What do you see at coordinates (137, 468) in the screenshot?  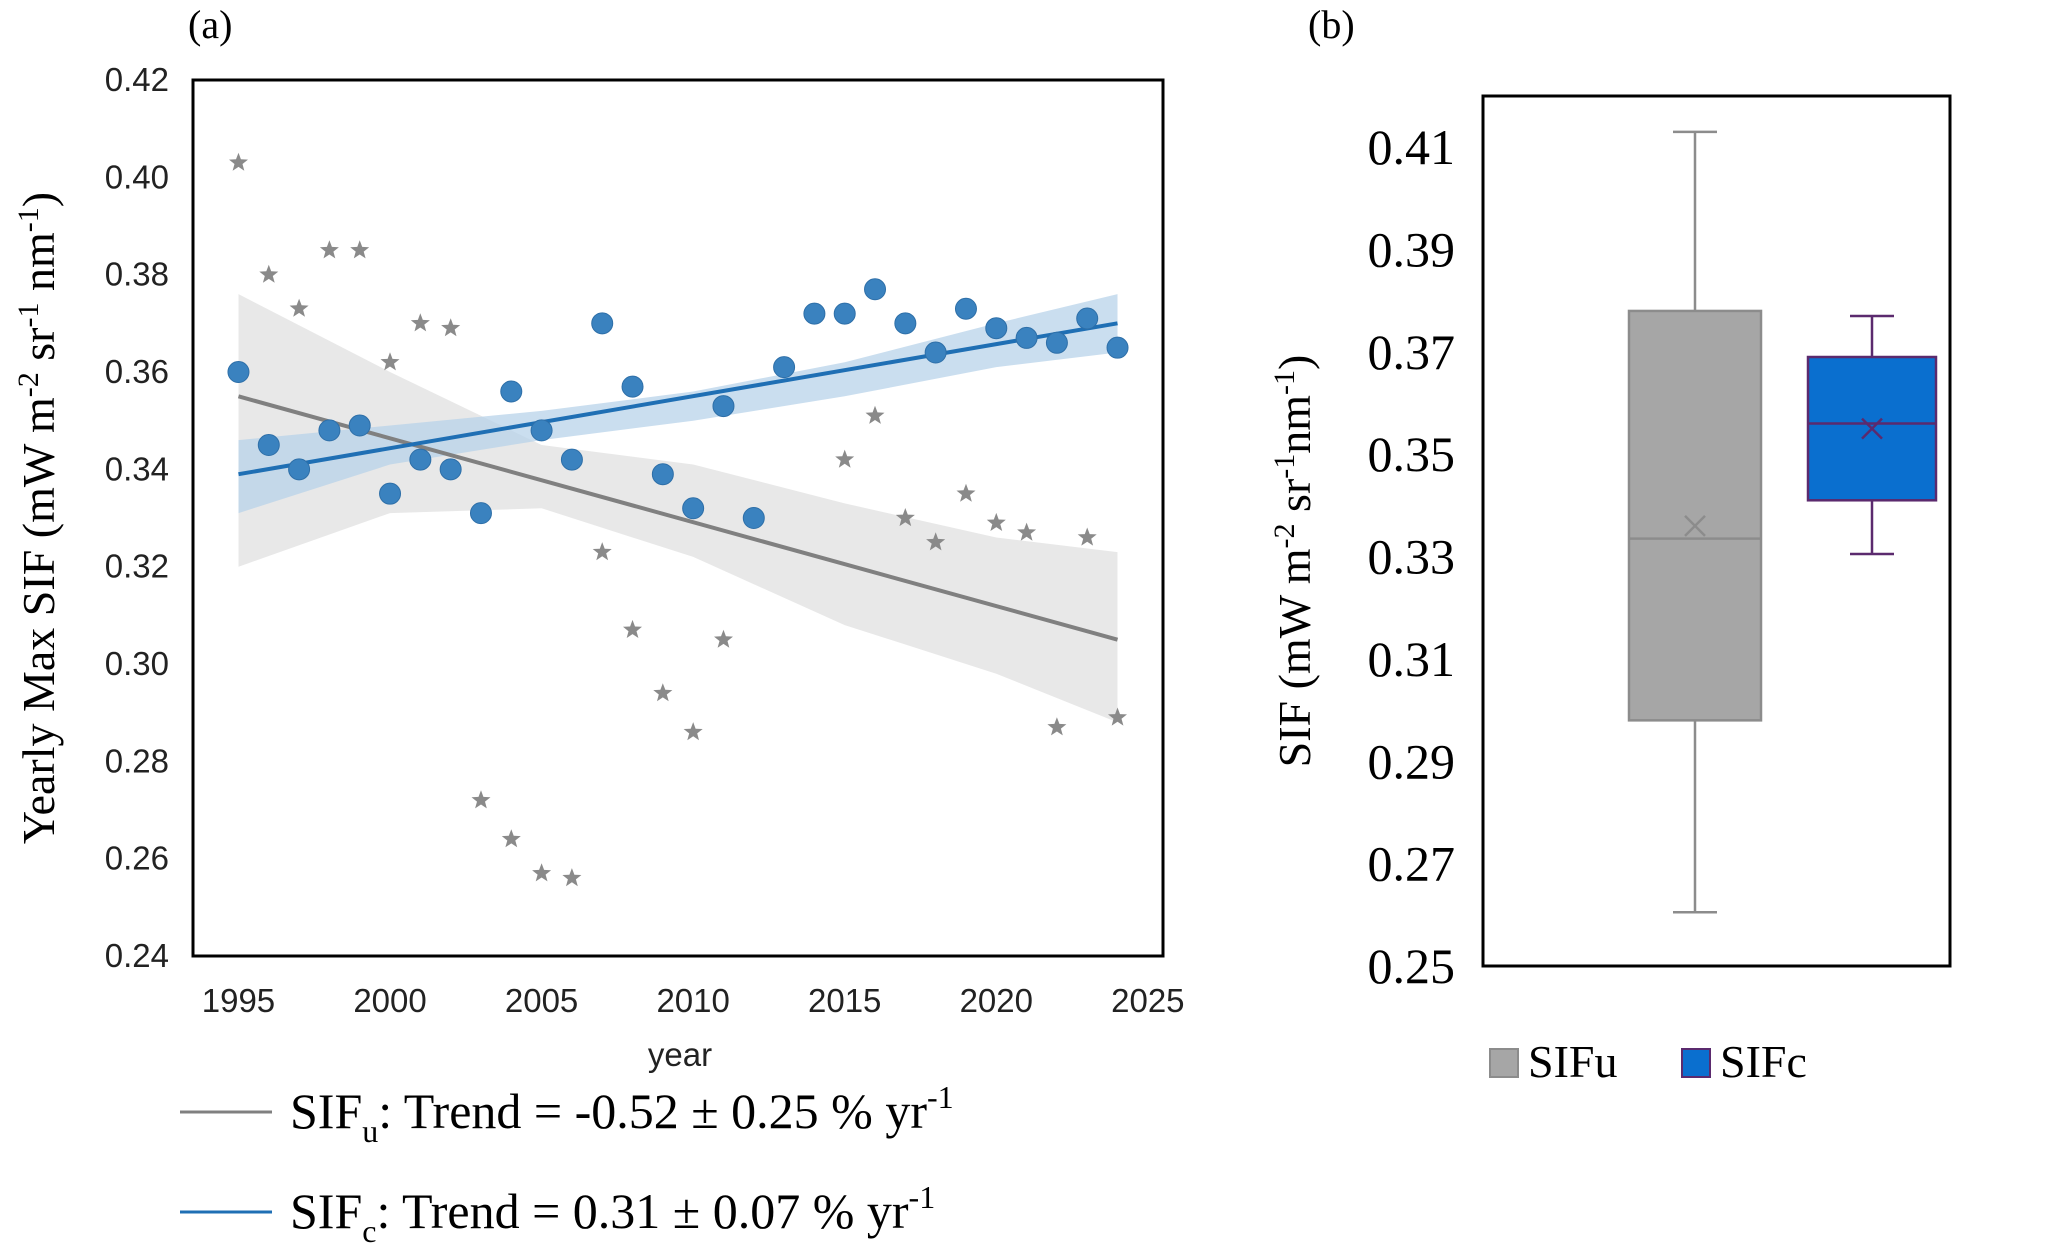 I see `y-tick-label: 0.34` at bounding box center [137, 468].